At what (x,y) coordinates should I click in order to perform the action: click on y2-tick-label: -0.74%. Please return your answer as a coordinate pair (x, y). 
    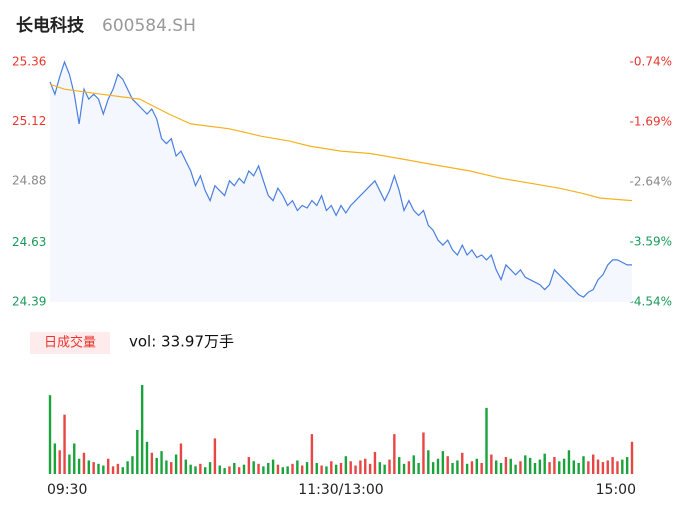
    Looking at the image, I should click on (651, 62).